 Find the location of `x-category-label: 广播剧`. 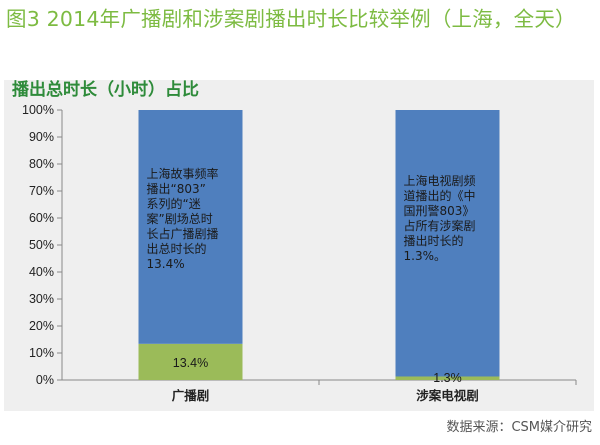

x-category-label: 广播剧 is located at coordinates (191, 395).